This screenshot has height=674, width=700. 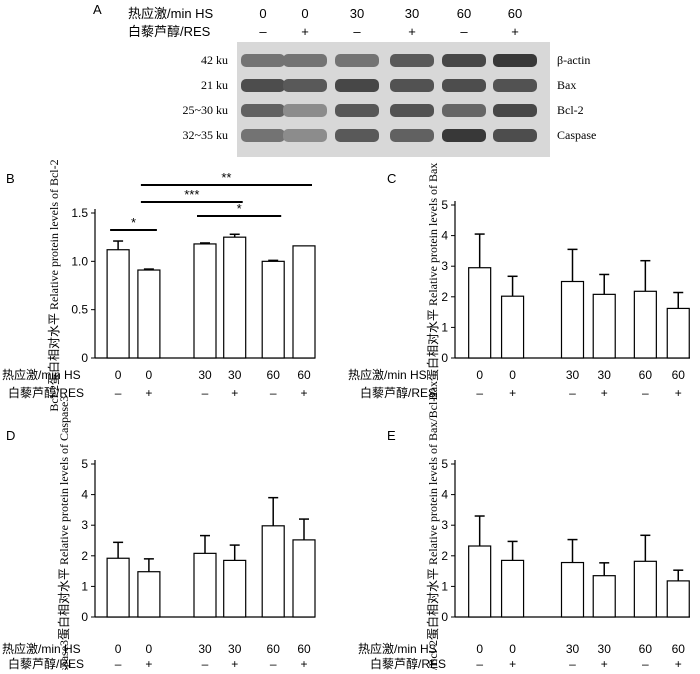 What do you see at coordinates (191, 194) in the screenshot?
I see `significance-label: ***` at bounding box center [191, 194].